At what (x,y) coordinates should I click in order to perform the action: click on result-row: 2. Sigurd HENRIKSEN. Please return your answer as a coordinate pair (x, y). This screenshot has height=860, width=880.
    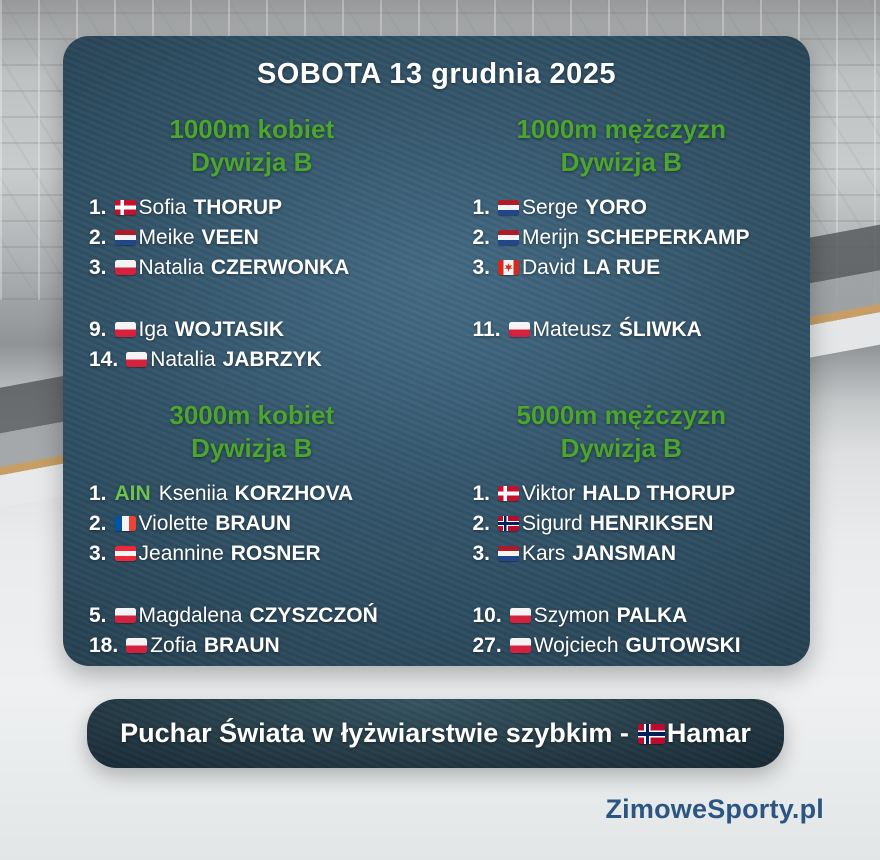
    Looking at the image, I should click on (640, 524).